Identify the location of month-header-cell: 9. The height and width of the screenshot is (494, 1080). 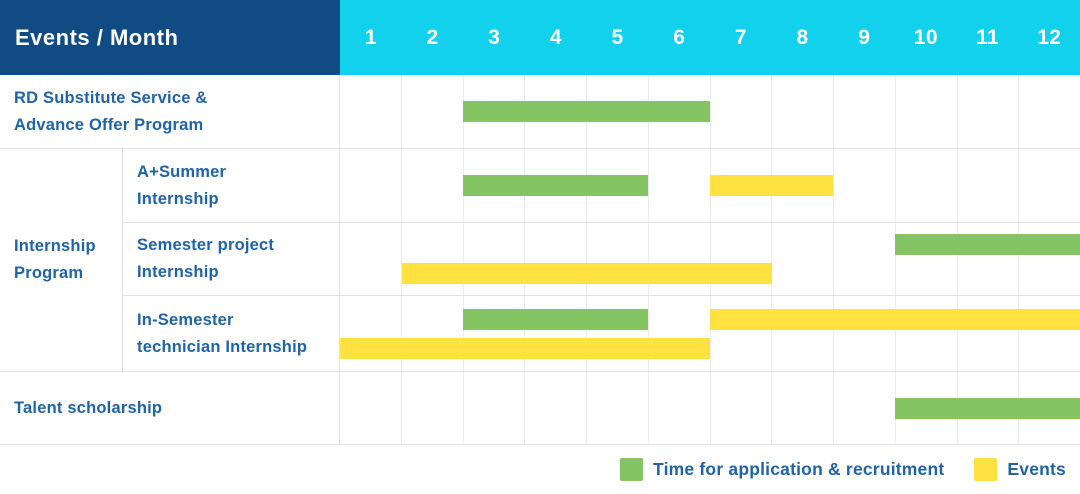
(864, 37).